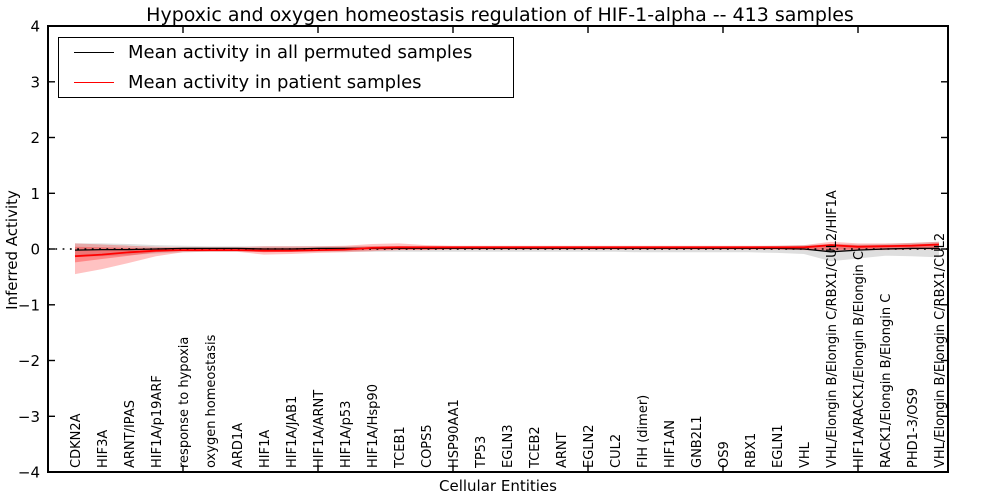 The width and height of the screenshot is (1000, 500). What do you see at coordinates (616, 451) in the screenshot?
I see `category-label: CUL2` at bounding box center [616, 451].